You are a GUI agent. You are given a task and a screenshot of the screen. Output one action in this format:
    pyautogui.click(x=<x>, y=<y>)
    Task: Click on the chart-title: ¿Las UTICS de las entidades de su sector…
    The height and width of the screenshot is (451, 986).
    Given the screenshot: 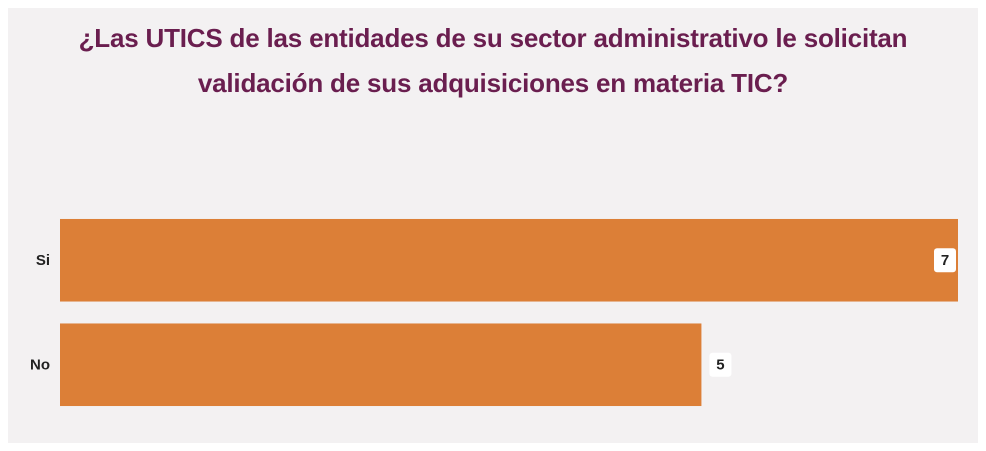 What is the action you would take?
    pyautogui.click(x=493, y=60)
    